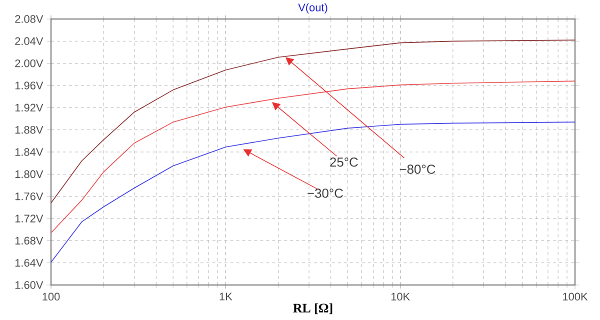 The width and height of the screenshot is (600, 320). What do you see at coordinates (418, 169) in the screenshot?
I see `annotation: −80°C` at bounding box center [418, 169].